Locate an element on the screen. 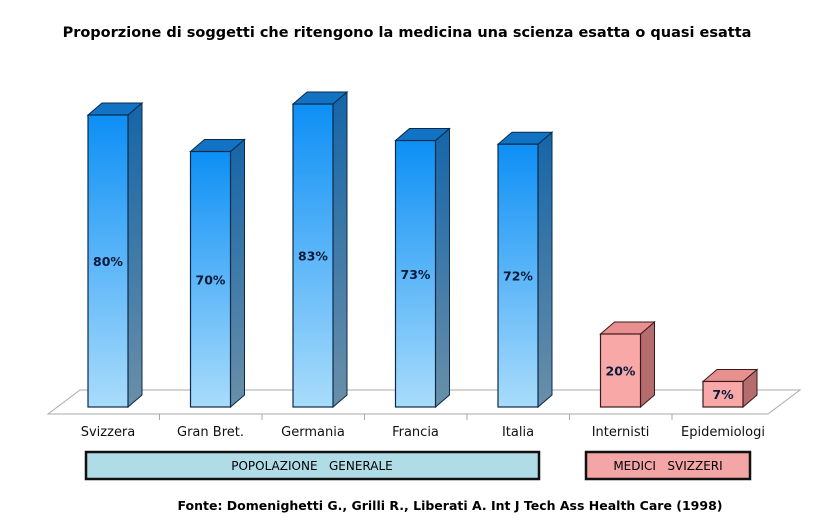  category-label: Gran Bret. is located at coordinates (210, 432).